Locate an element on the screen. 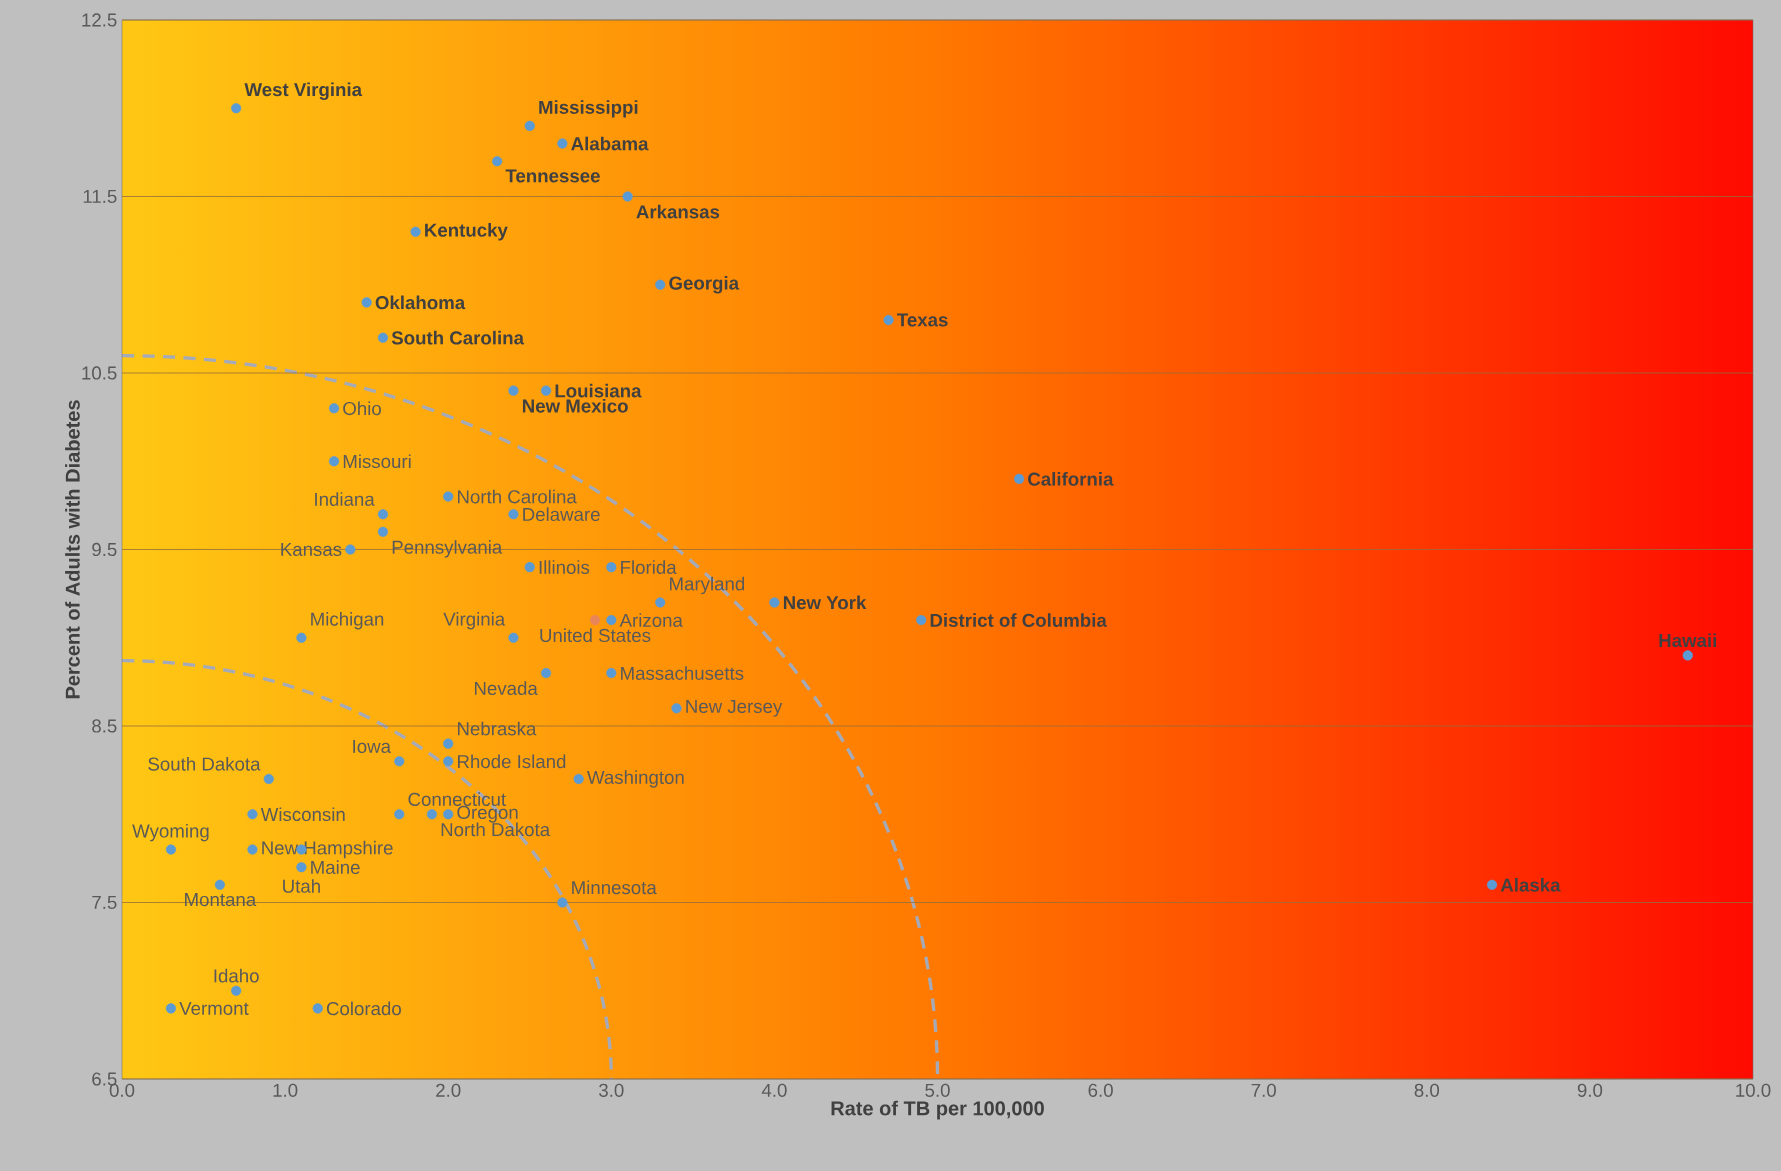 The height and width of the screenshot is (1171, 1781). y-tick-label: 7.5 is located at coordinates (104, 902).